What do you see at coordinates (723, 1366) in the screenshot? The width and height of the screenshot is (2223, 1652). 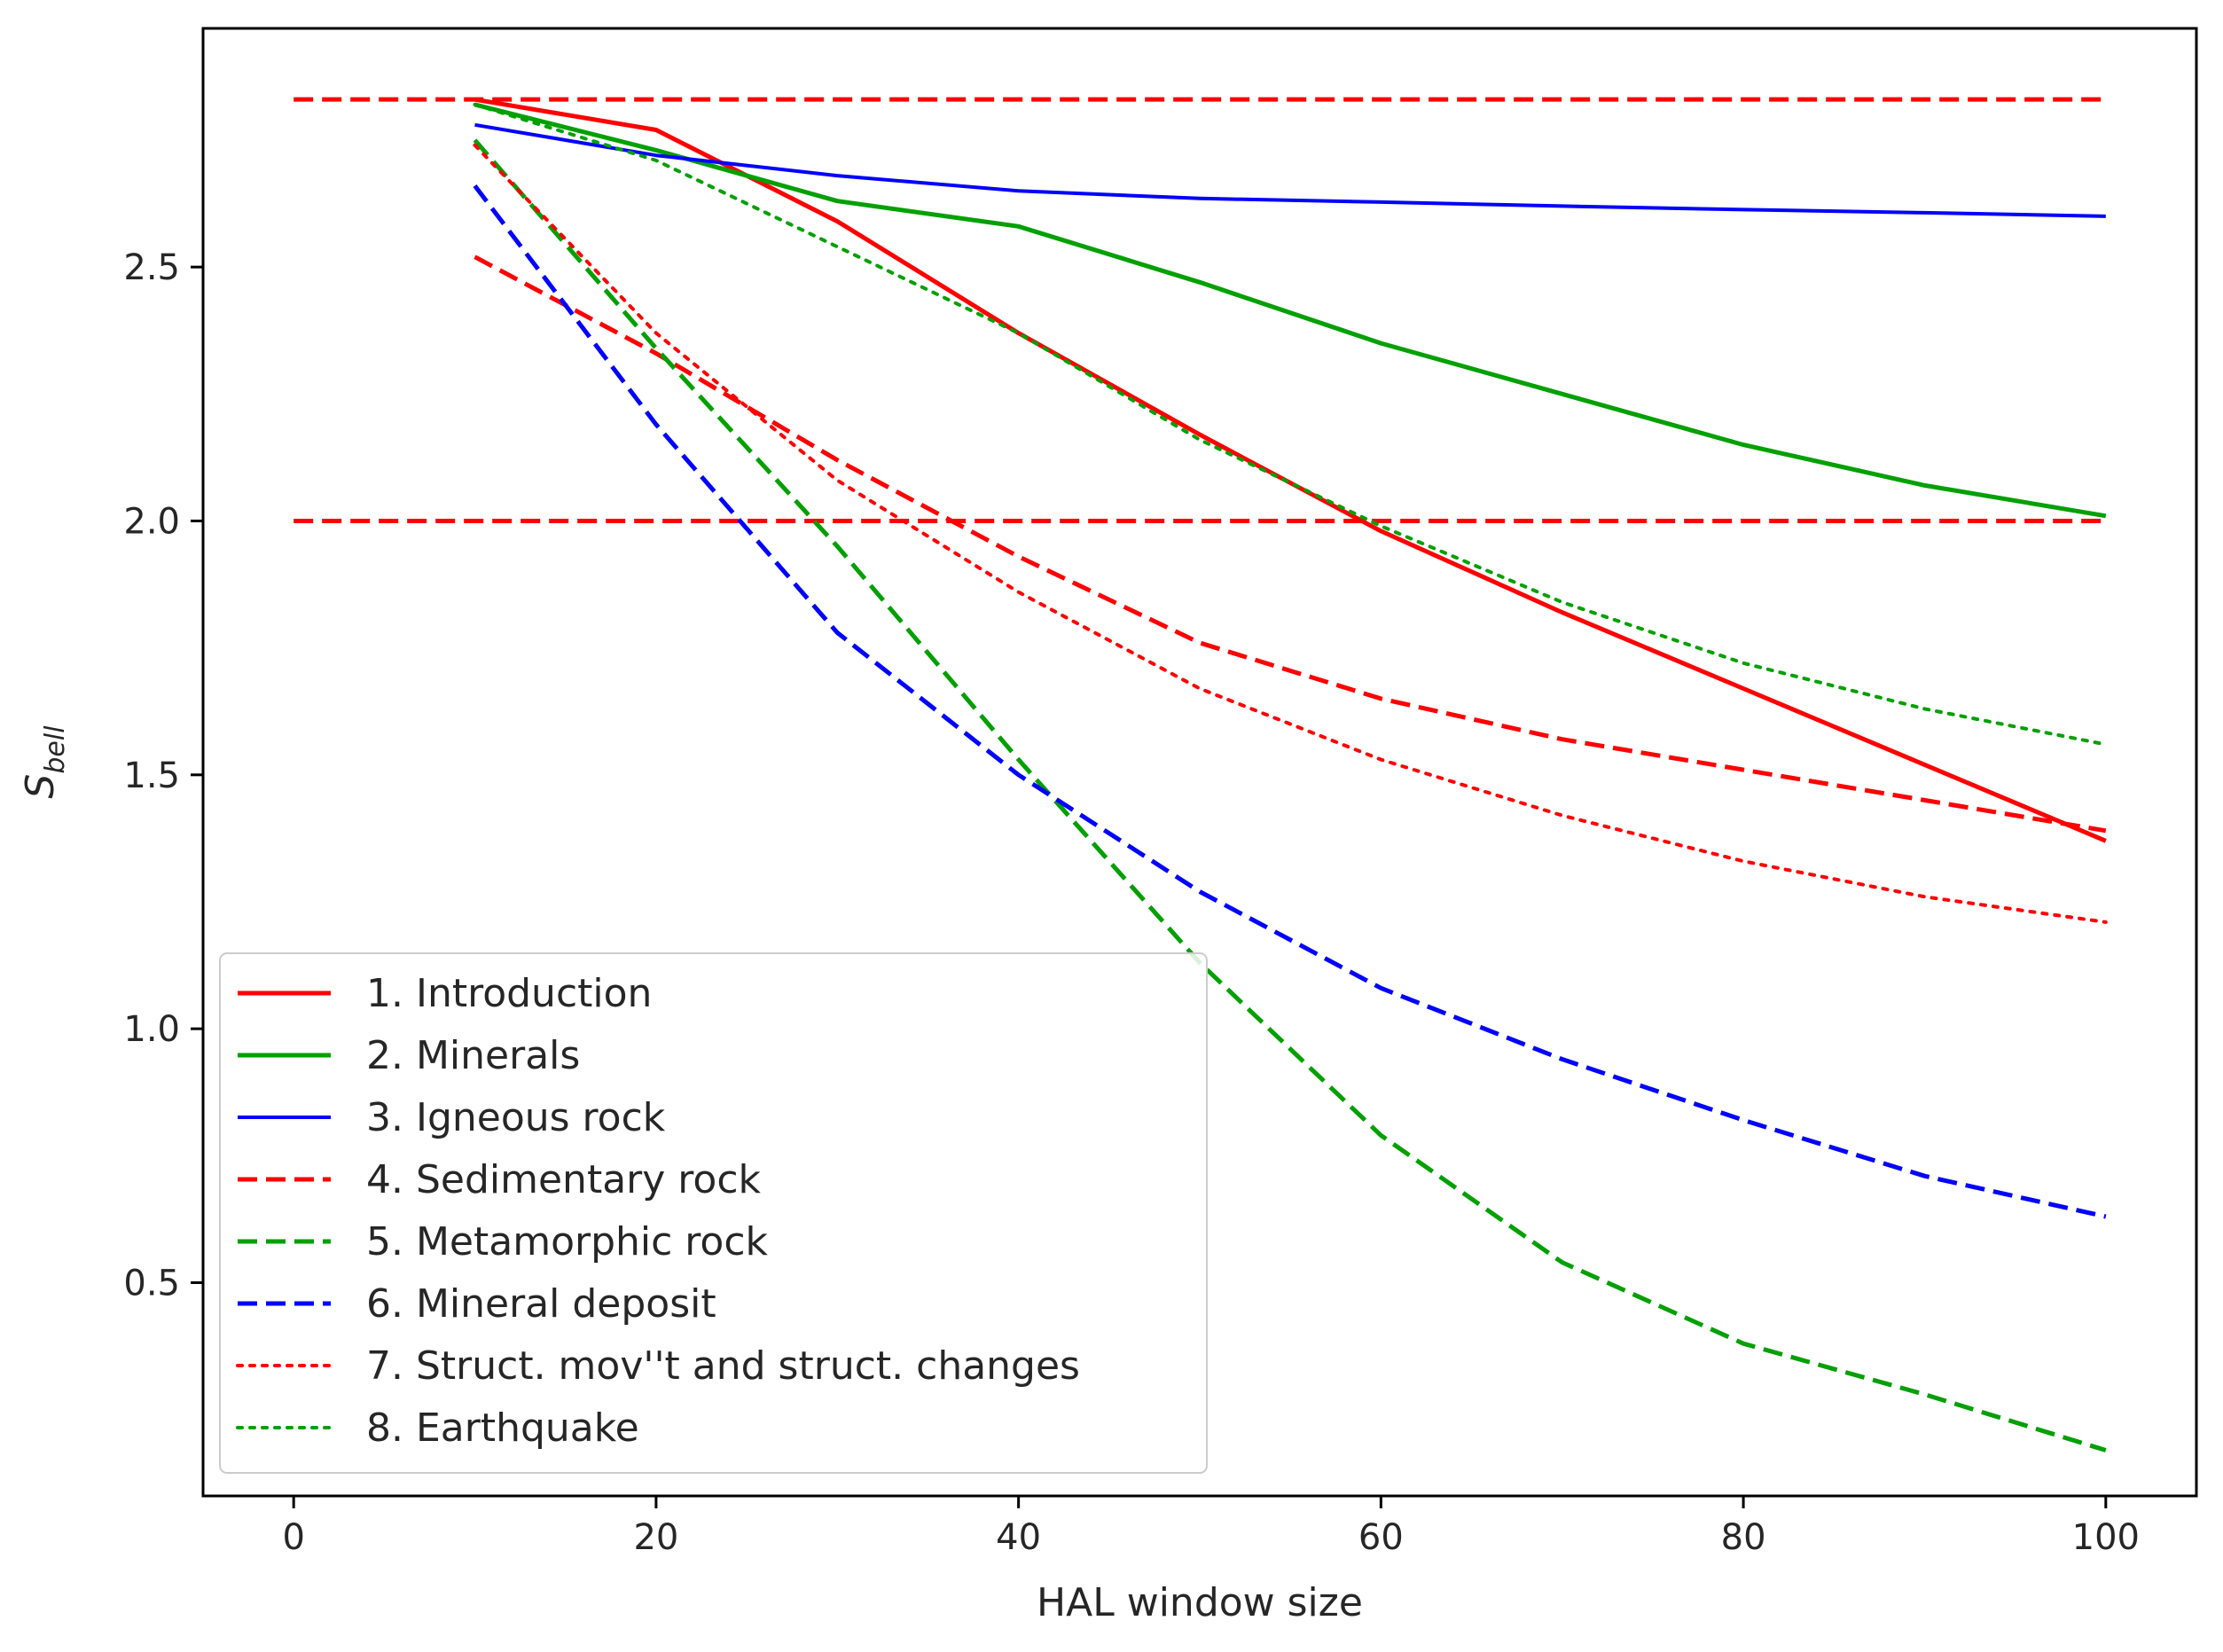 I see `legend-label-7: 7. Struct. mov''t and struct. changes` at bounding box center [723, 1366].